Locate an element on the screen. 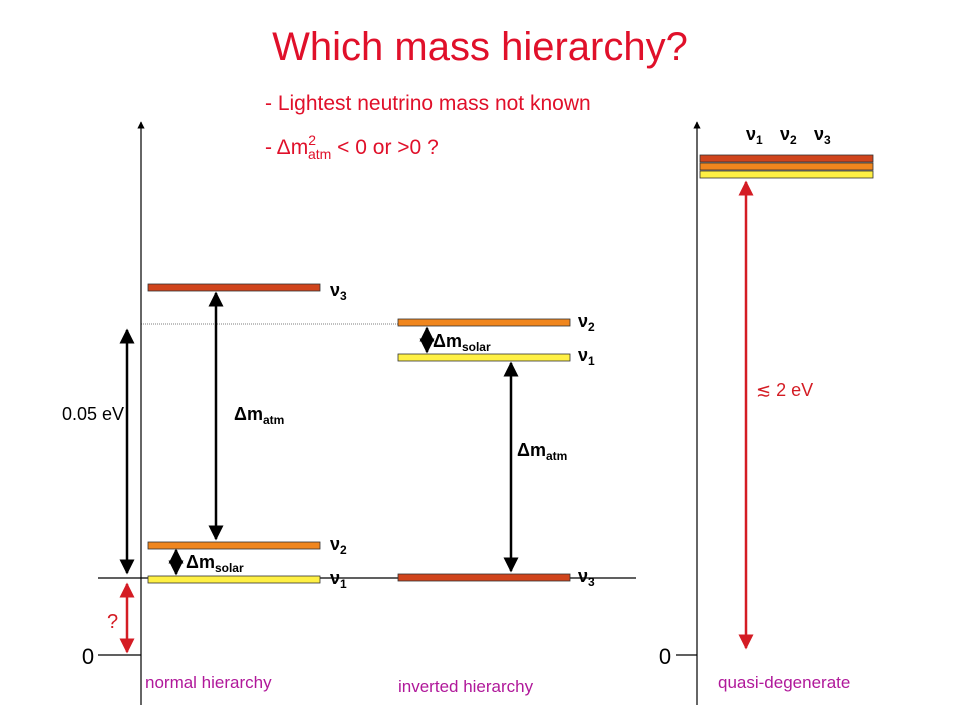  gap-label: 0.05 eV is located at coordinates (93, 414).